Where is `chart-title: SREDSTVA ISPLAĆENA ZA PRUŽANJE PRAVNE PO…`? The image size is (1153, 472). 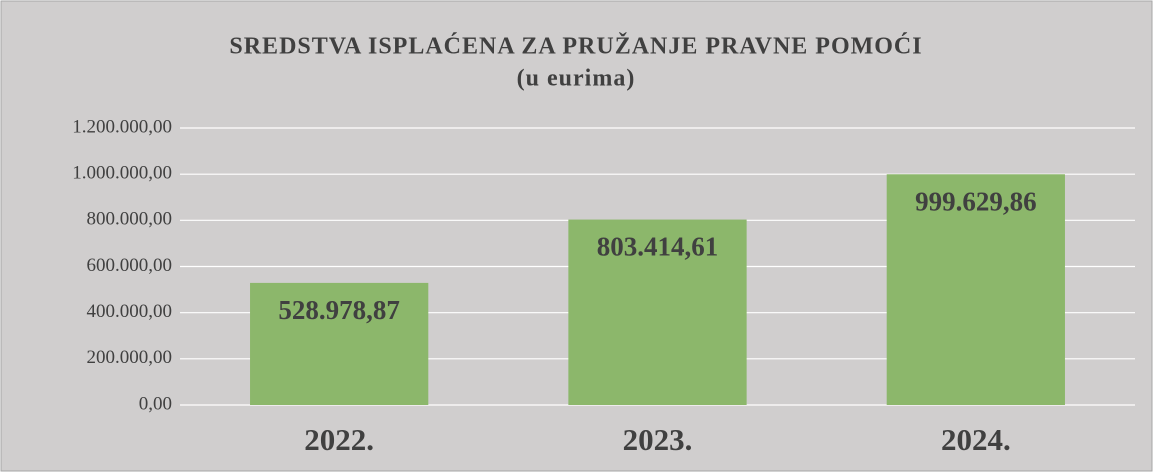 chart-title: SREDSTVA ISPLAĆENA ZA PRUŽANJE PRAVNE PO… is located at coordinates (575, 46).